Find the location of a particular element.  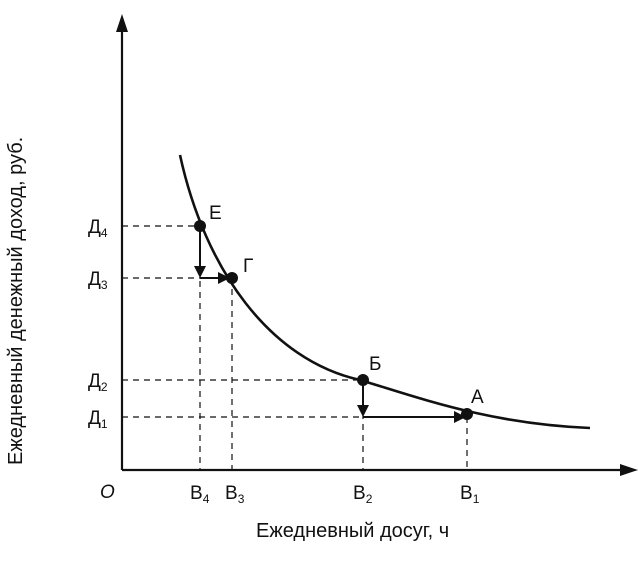

y-tick-d4: Д4 is located at coordinates (98, 228).